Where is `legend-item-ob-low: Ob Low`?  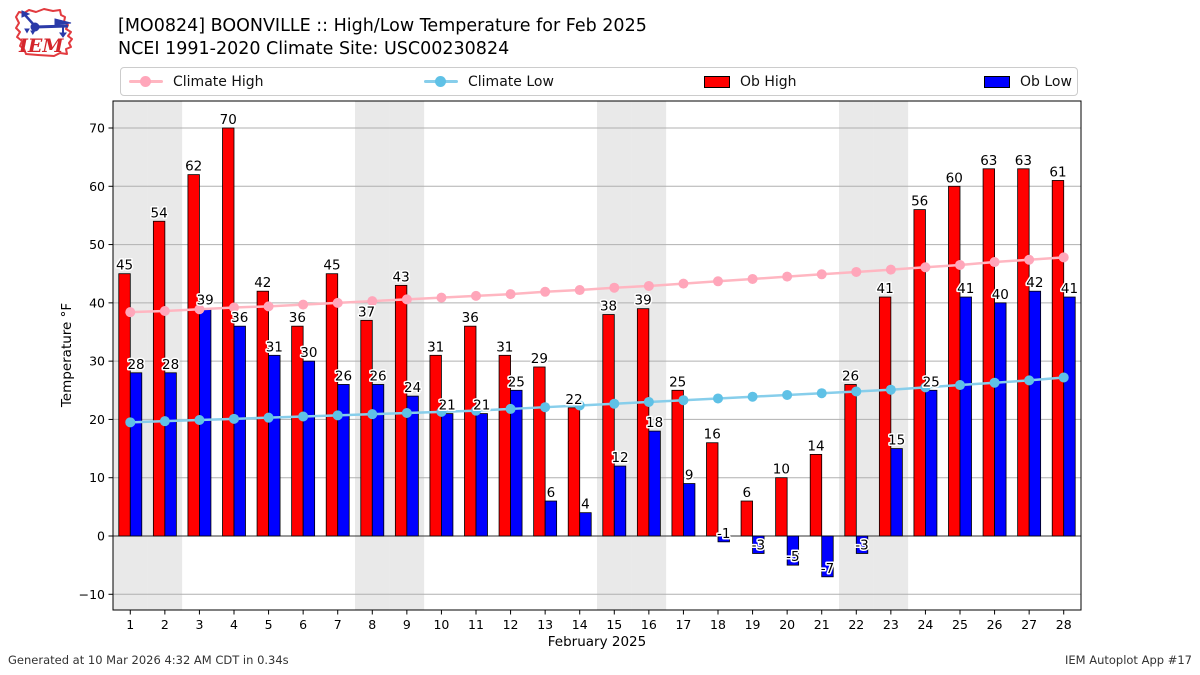
legend-item-ob-low: Ob Low is located at coordinates (1028, 81).